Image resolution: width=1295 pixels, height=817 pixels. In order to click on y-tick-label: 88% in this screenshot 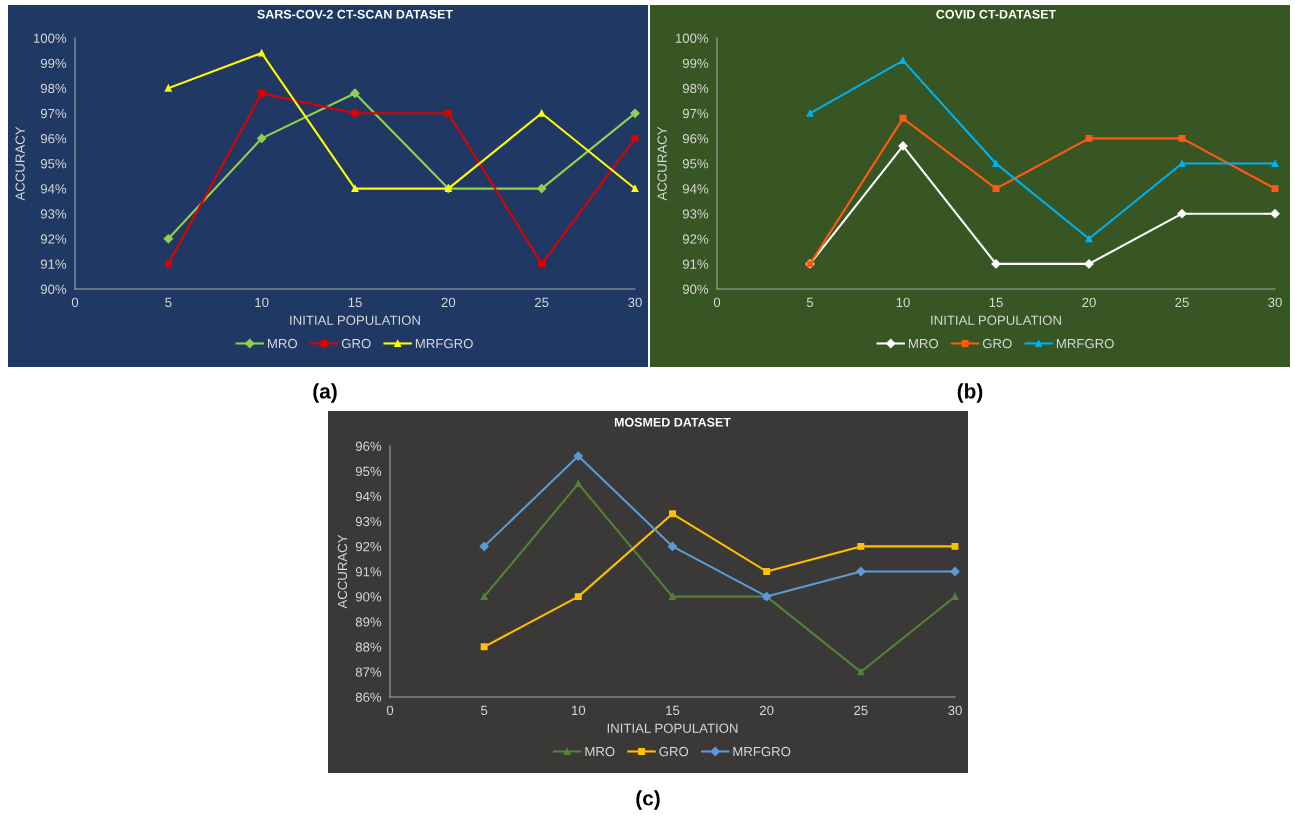, I will do `click(368, 647)`.